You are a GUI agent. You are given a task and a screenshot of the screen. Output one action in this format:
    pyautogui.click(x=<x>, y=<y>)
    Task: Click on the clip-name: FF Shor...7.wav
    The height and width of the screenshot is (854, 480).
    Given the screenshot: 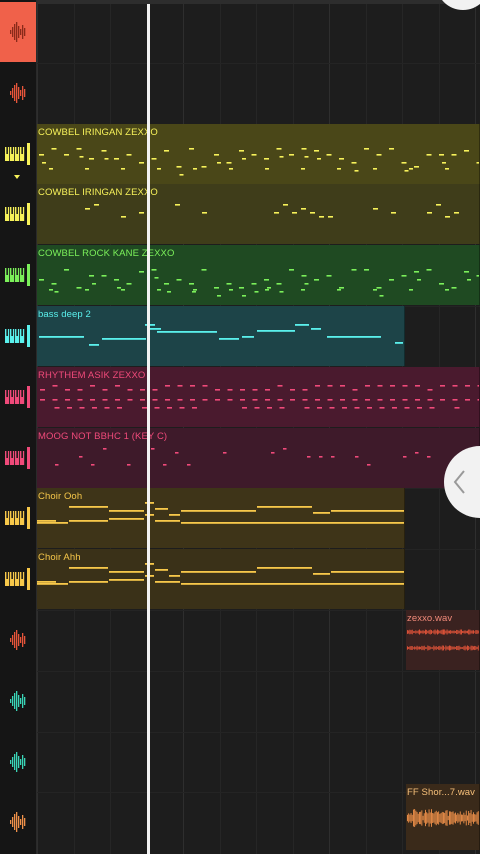 What is the action you would take?
    pyautogui.click(x=441, y=793)
    